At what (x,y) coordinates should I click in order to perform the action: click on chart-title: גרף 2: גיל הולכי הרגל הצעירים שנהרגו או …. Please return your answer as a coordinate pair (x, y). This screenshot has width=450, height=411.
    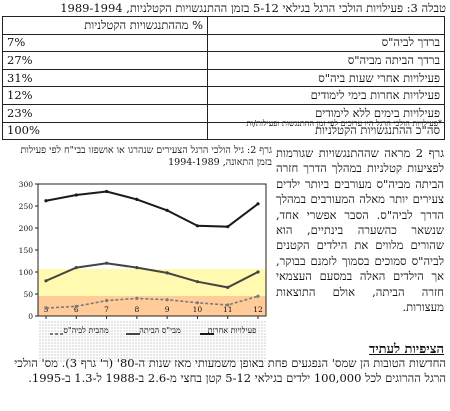
    Looking at the image, I should click on (146, 156).